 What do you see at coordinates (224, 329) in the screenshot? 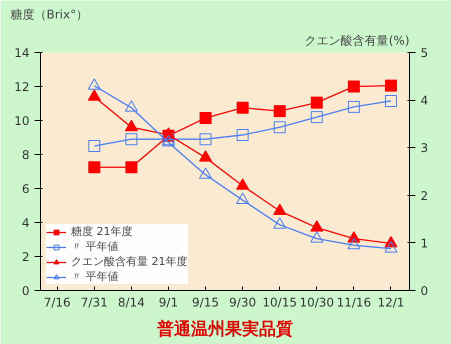
I see `text: 普通温州果実品質` at bounding box center [224, 329].